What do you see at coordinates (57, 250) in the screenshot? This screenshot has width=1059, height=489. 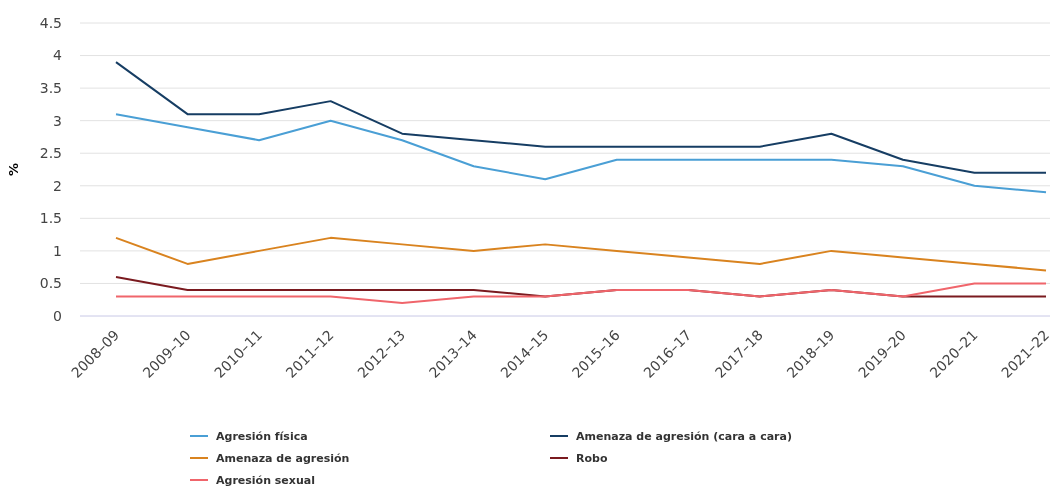 I see `y-tick-label: 1` at bounding box center [57, 250].